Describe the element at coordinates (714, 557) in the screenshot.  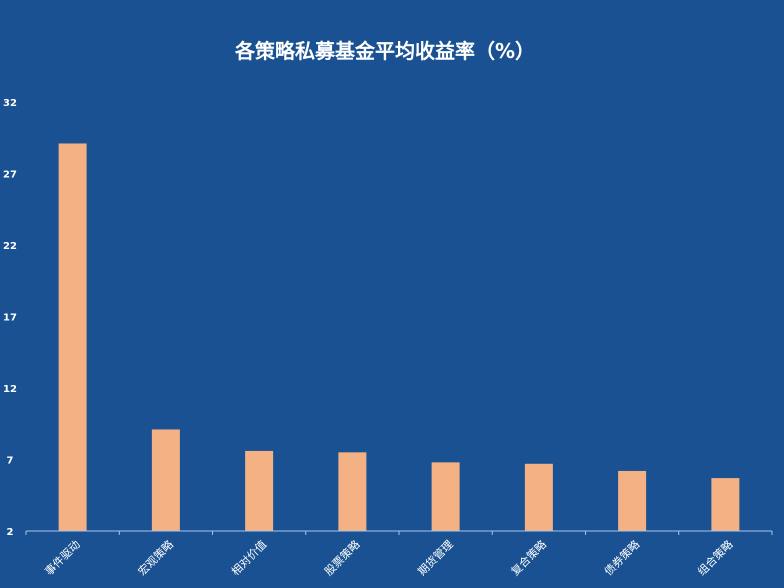
I see `x-tick-label: 组合策略` at that location.